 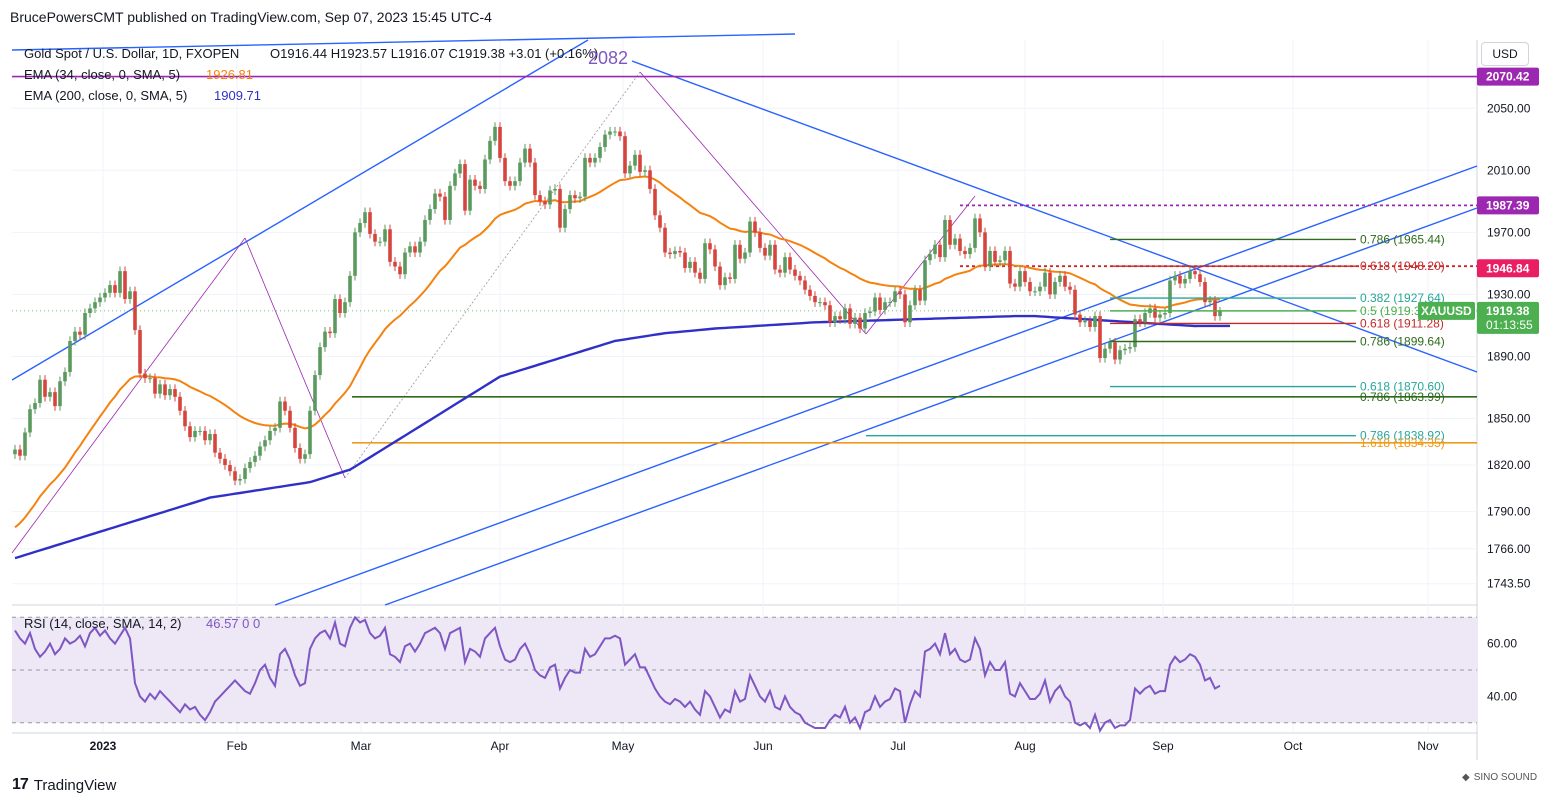 What do you see at coordinates (1505, 54) in the screenshot?
I see `currency-button: USD` at bounding box center [1505, 54].